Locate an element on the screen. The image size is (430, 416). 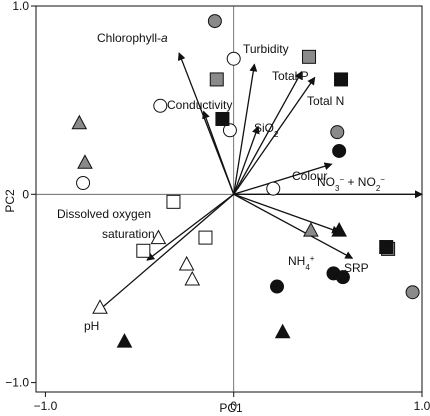
vector-label: NO3− + NO2− is located at coordinates (351, 184).